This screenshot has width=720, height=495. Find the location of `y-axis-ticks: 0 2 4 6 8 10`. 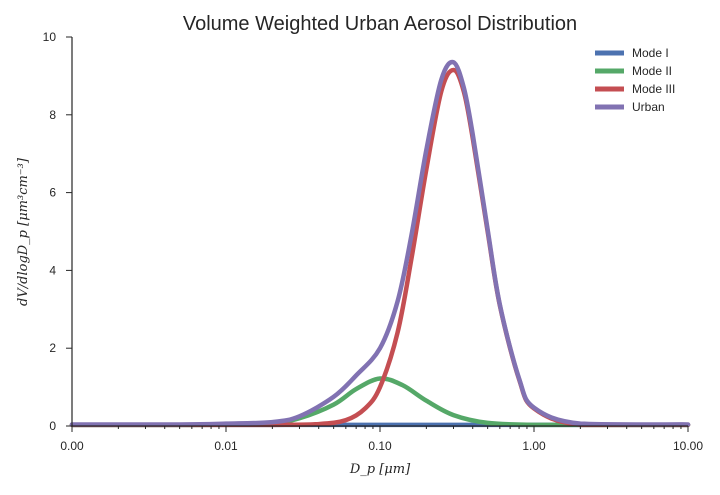

y-axis-ticks: 0 2 4 6 8 10 is located at coordinates (57, 231).